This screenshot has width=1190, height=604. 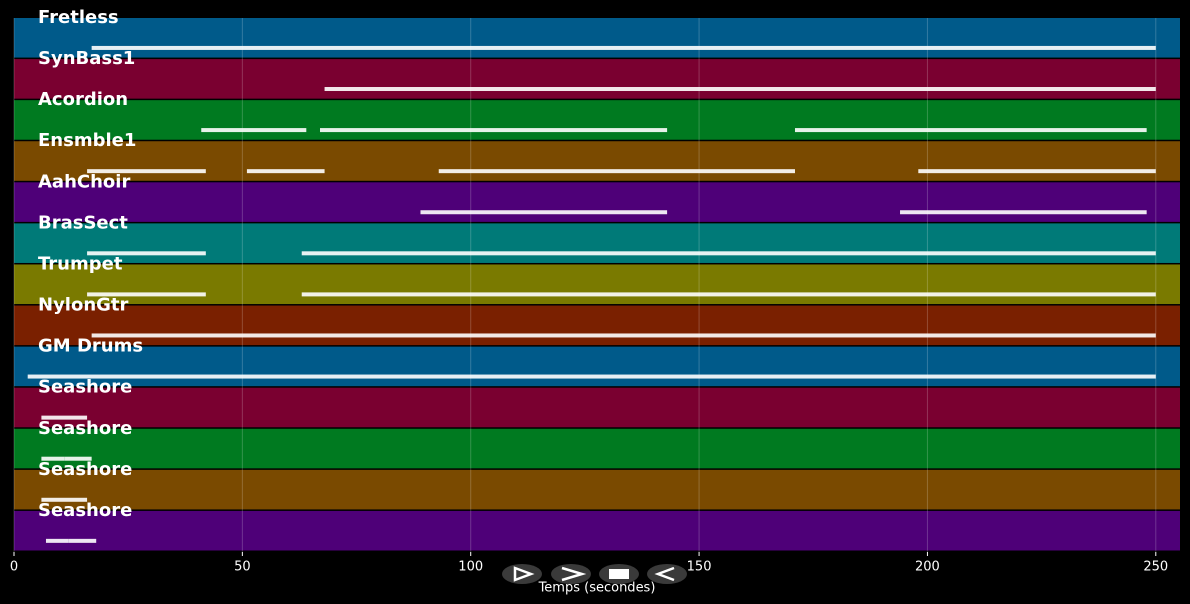 I want to click on track-label: SynBass1, so click(x=86, y=58).